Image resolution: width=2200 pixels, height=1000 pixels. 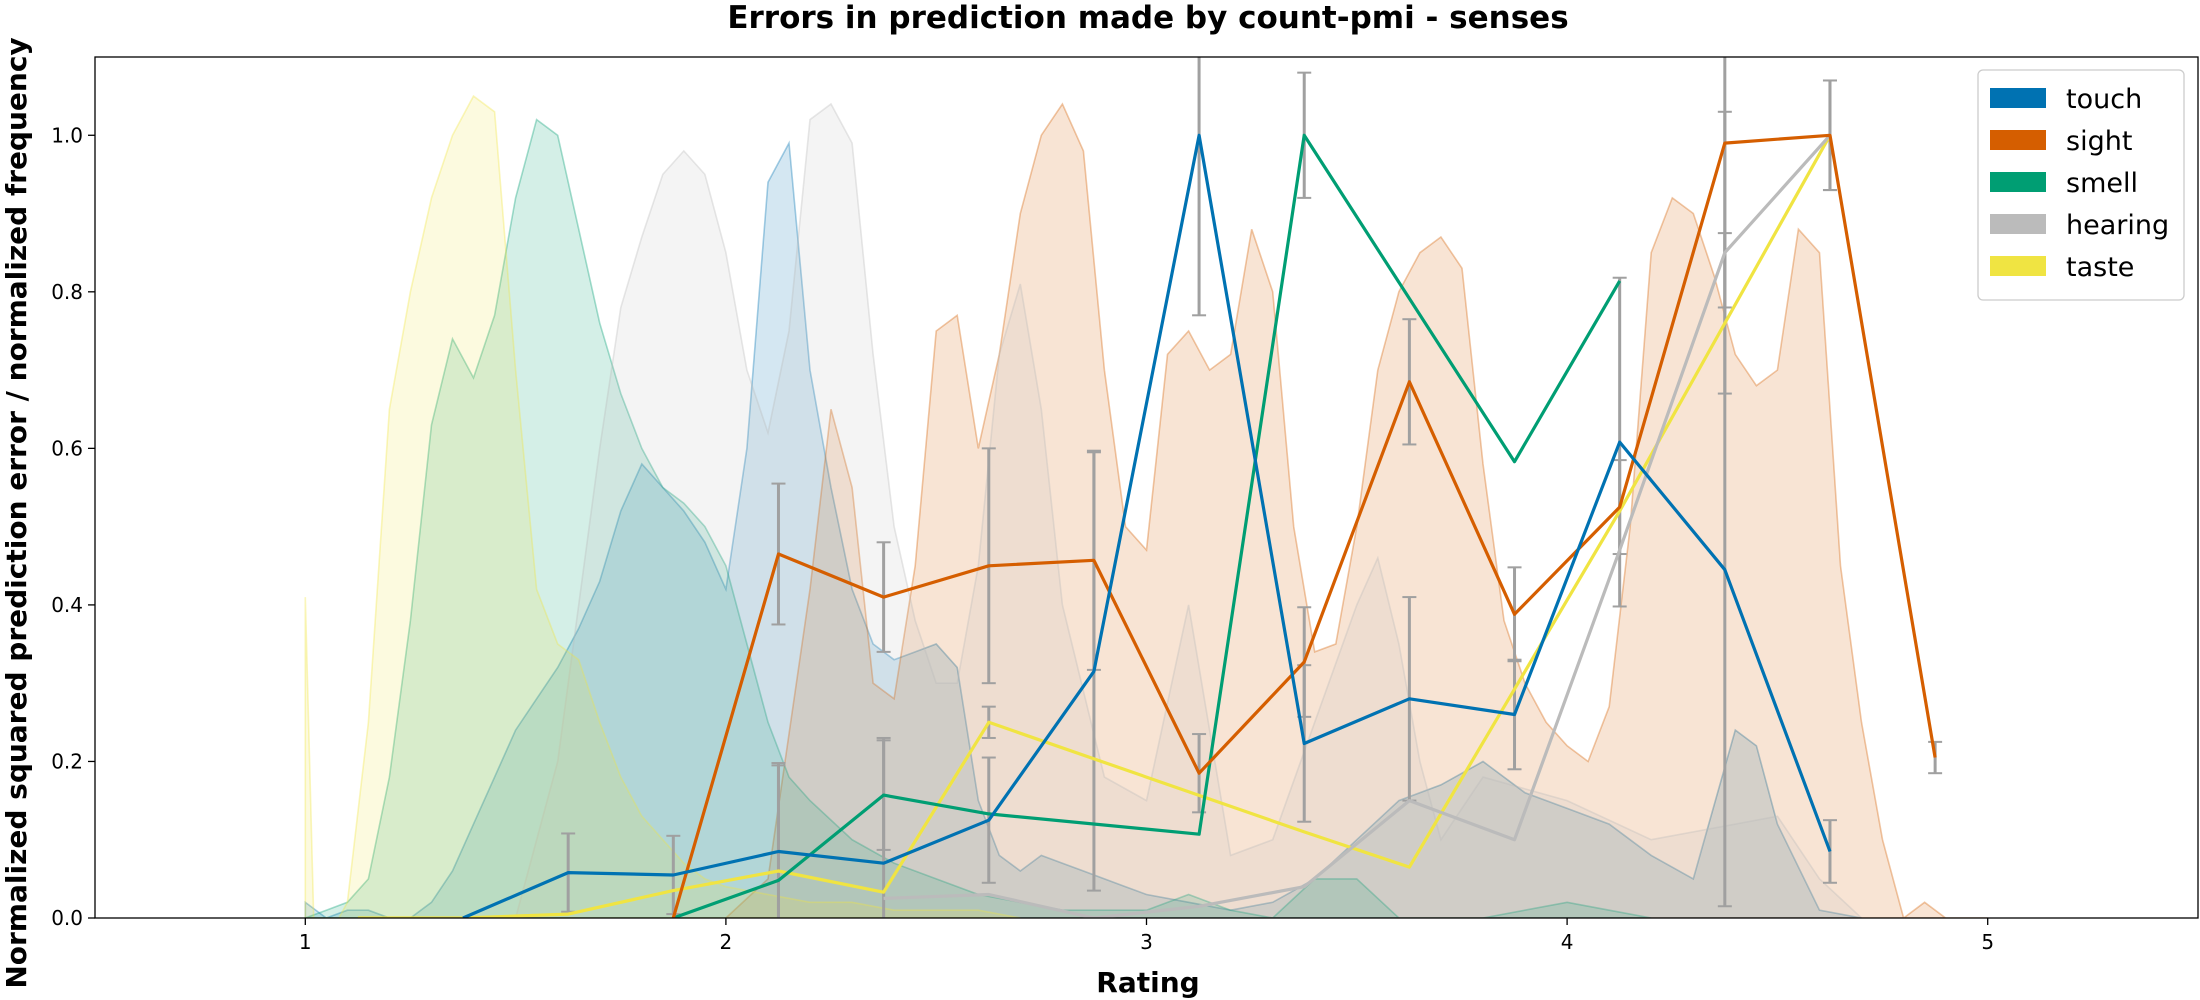 I want to click on legend-label-touch: touch, so click(x=2104, y=99).